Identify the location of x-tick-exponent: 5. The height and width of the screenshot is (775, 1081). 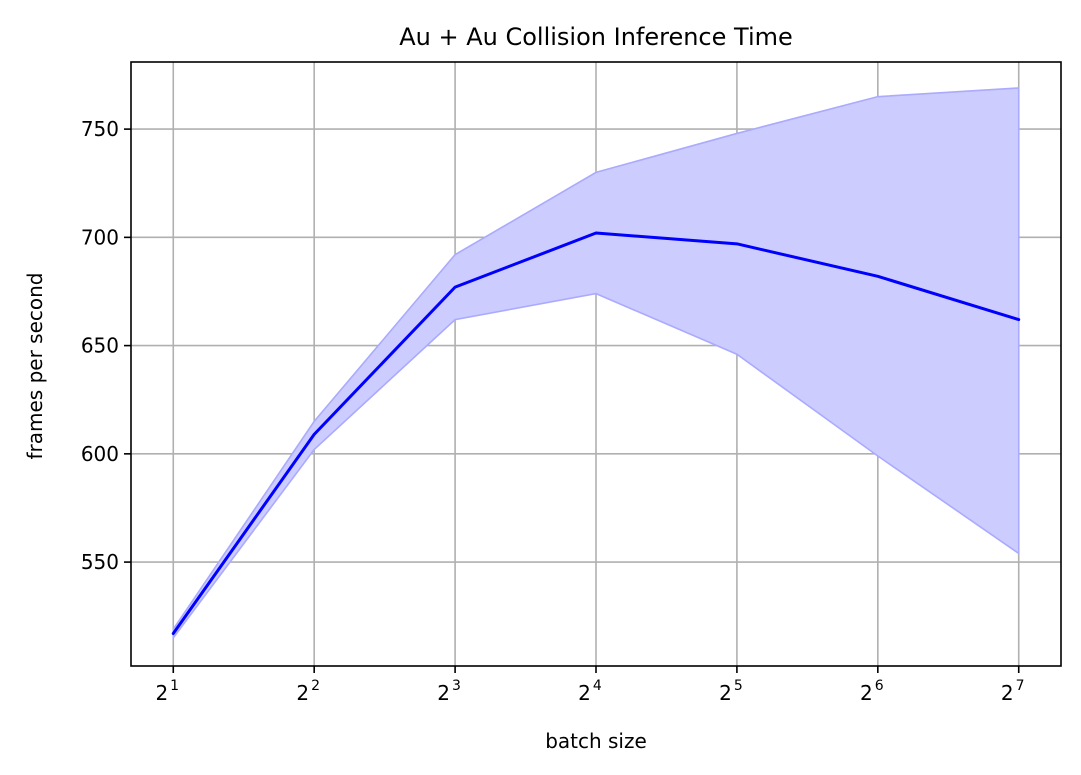
(738, 686).